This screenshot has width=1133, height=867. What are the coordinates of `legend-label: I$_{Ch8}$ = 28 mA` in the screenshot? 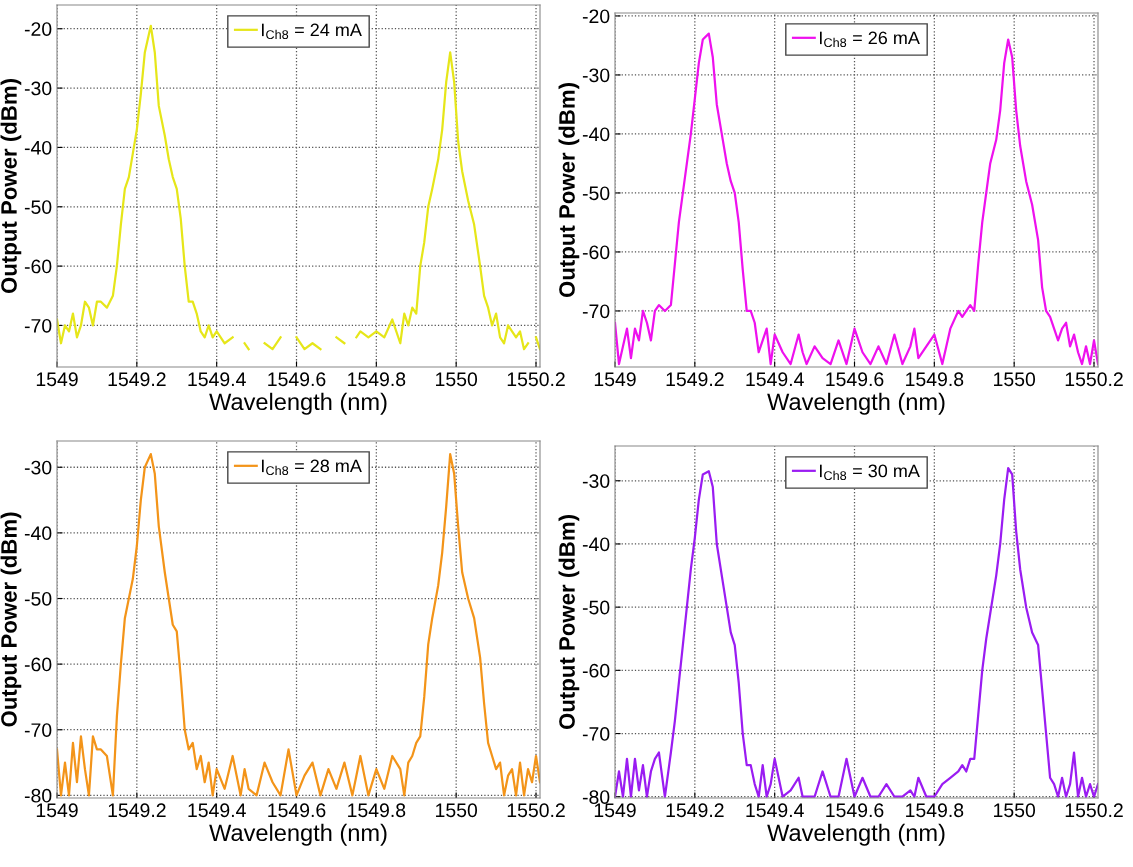 It's located at (311, 467).